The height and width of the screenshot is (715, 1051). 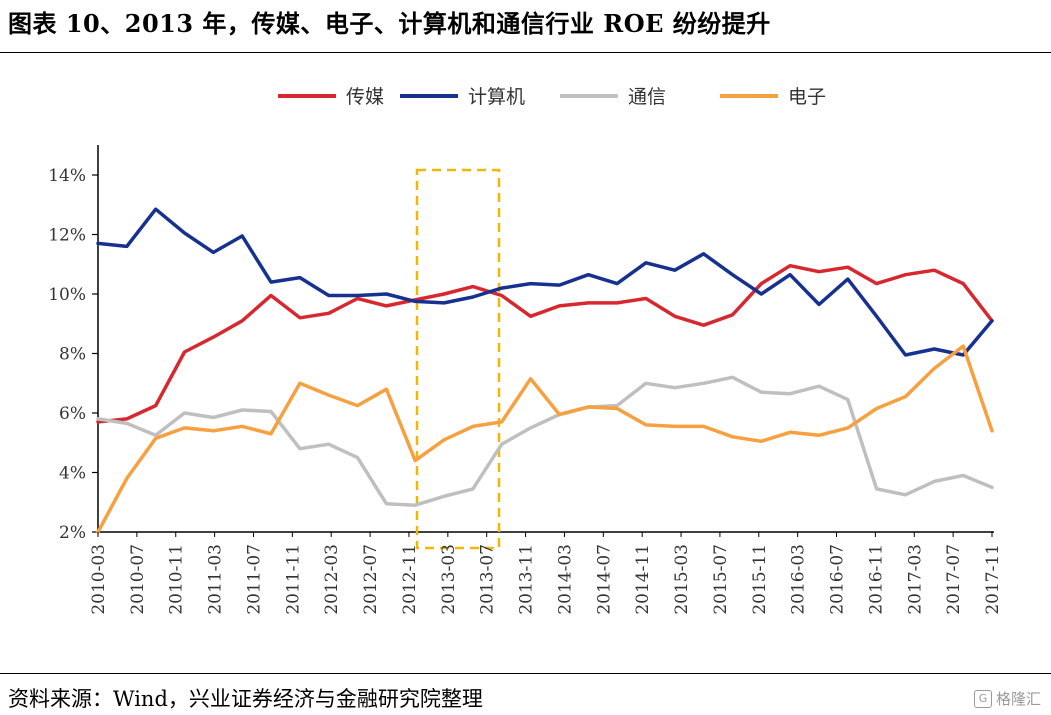 What do you see at coordinates (67, 176) in the screenshot?
I see `y-tick-label: 14%` at bounding box center [67, 176].